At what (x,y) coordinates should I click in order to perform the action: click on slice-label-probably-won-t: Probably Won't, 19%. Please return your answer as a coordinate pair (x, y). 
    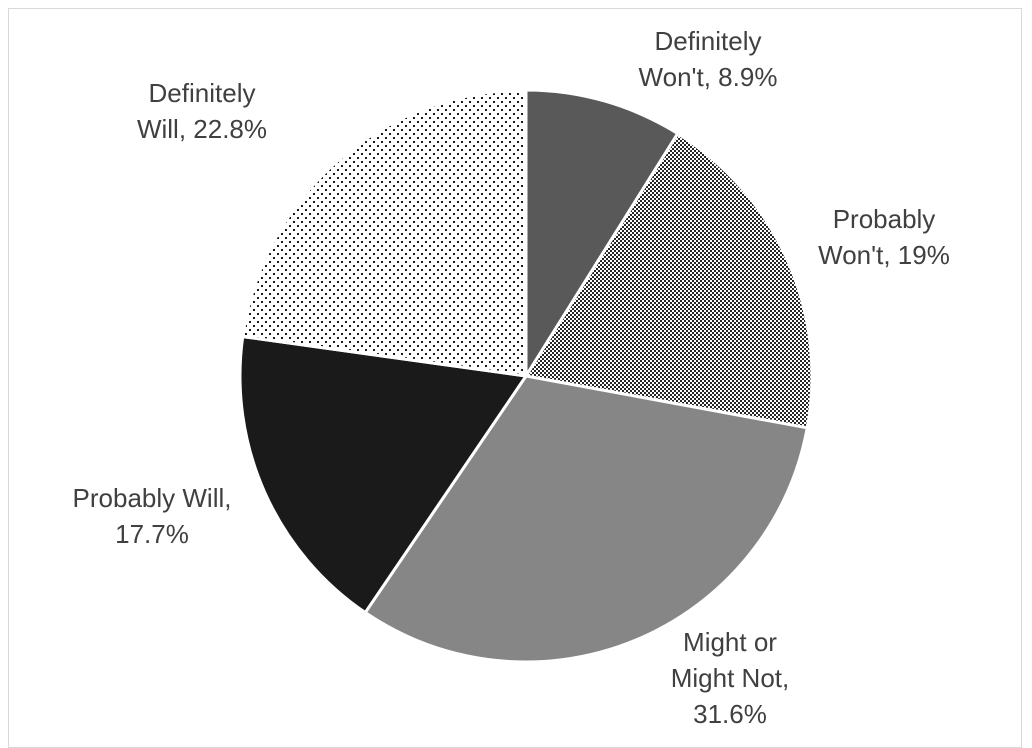
    Looking at the image, I should click on (884, 237).